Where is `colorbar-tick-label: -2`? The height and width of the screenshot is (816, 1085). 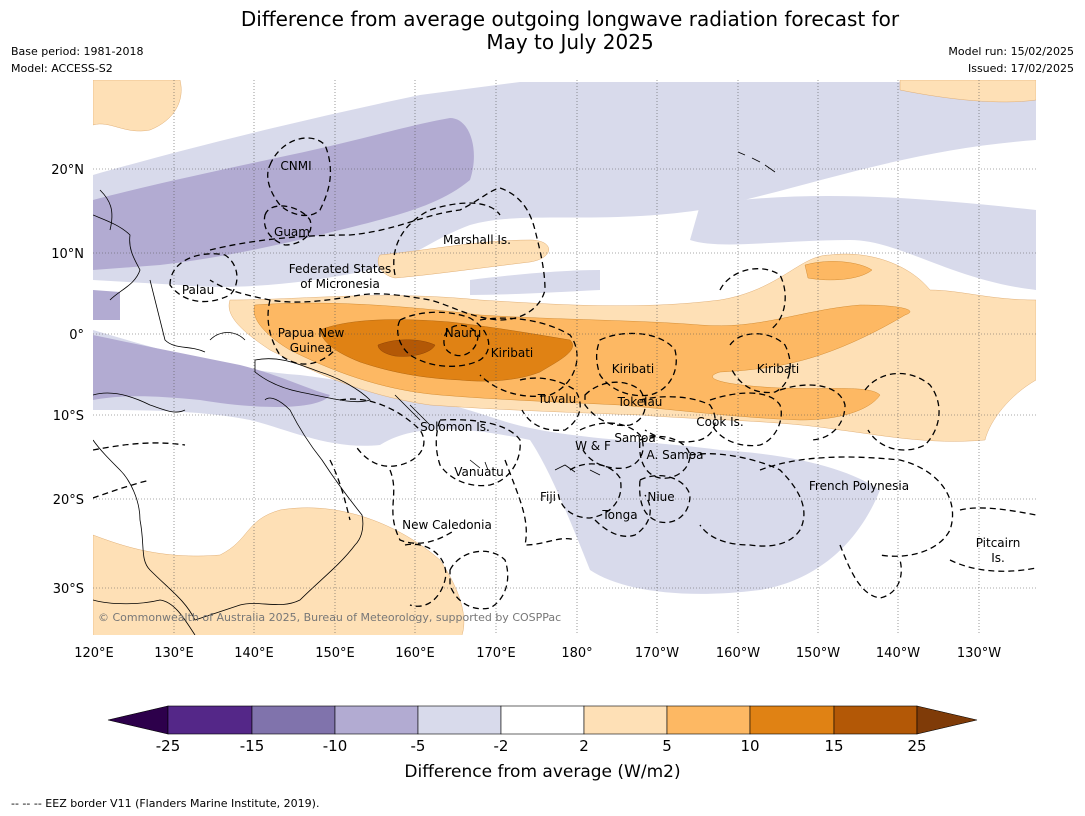
colorbar-tick-label: -2 is located at coordinates (501, 746).